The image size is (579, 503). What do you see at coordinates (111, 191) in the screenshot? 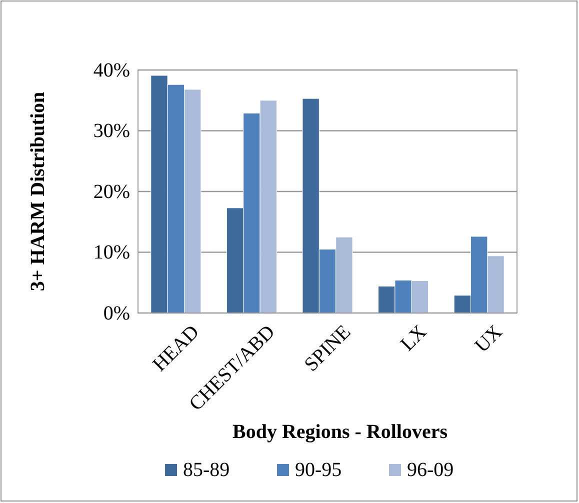
I see `y-tick-label: 20%` at bounding box center [111, 191].